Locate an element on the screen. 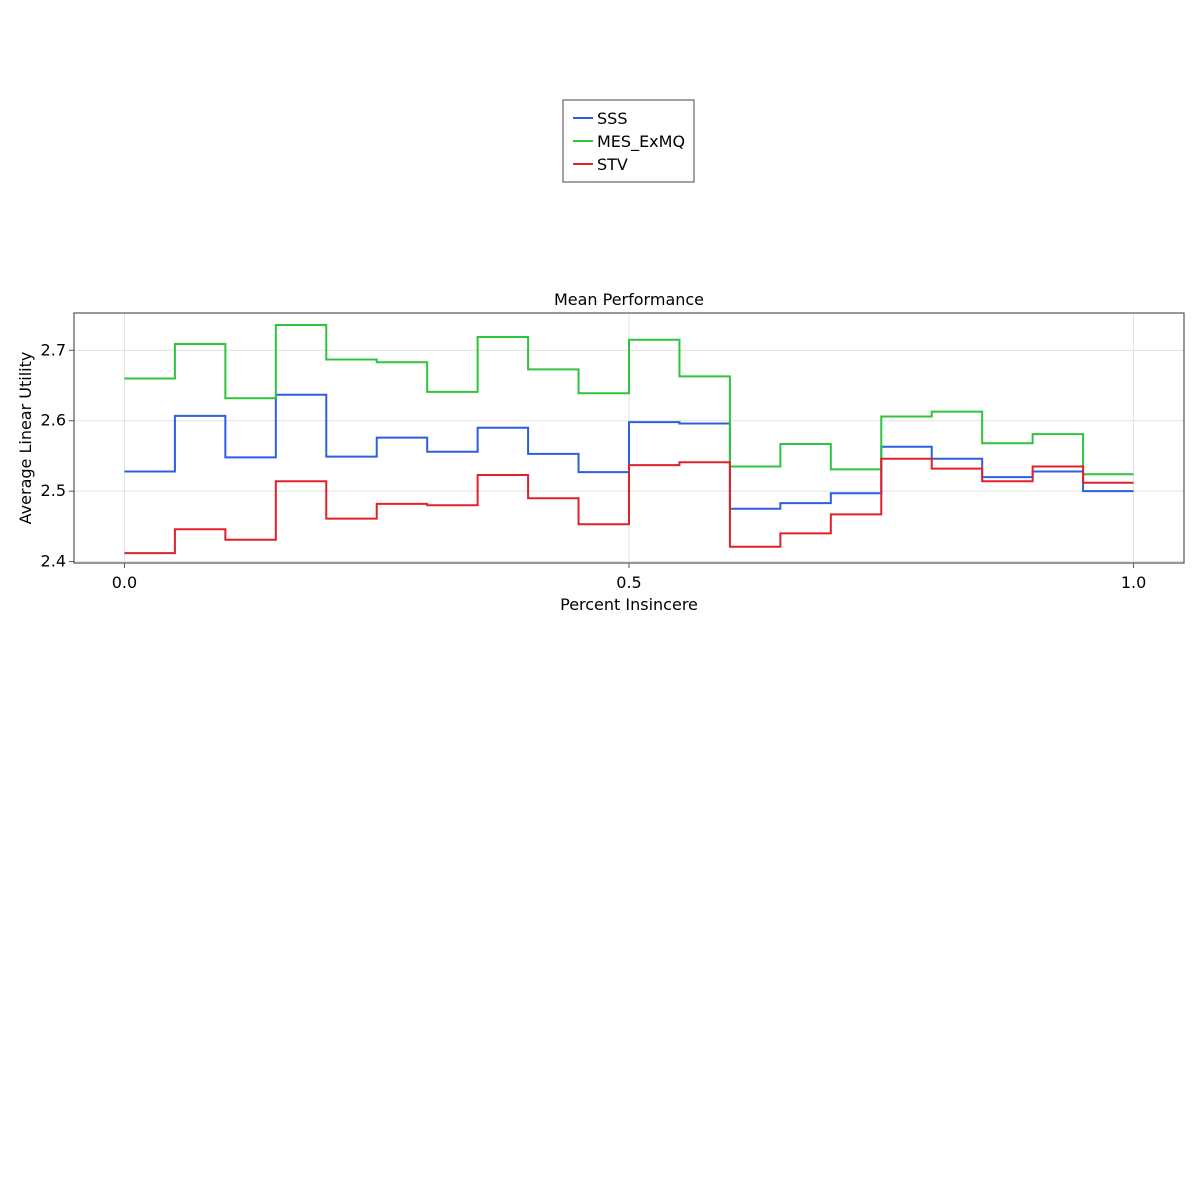 This screenshot has height=1200, width=1200. y-tick-label: 2.4 is located at coordinates (53, 561).